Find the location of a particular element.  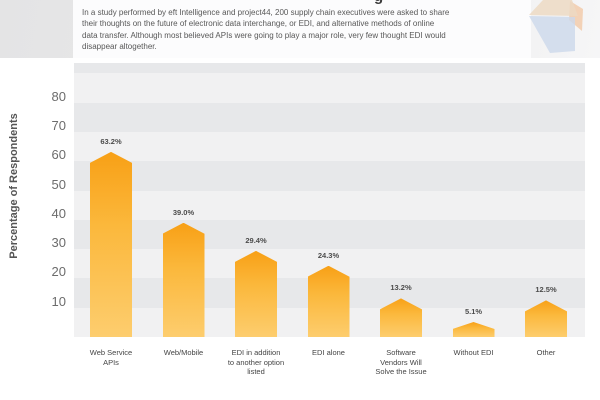

x-category-line: Vendors Will is located at coordinates (401, 362).